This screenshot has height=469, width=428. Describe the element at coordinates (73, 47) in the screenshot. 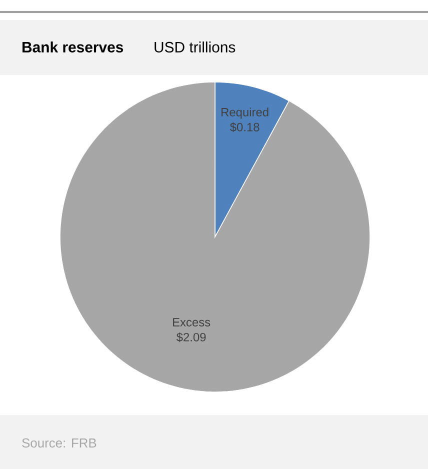

I see `chart-title: Bank reserves` at that location.